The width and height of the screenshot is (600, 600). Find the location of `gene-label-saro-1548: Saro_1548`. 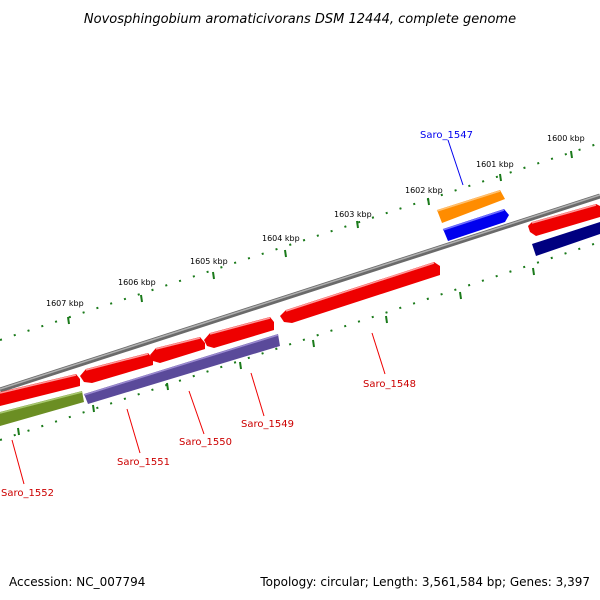

gene-label-saro-1548: Saro_1548 is located at coordinates (389, 384).